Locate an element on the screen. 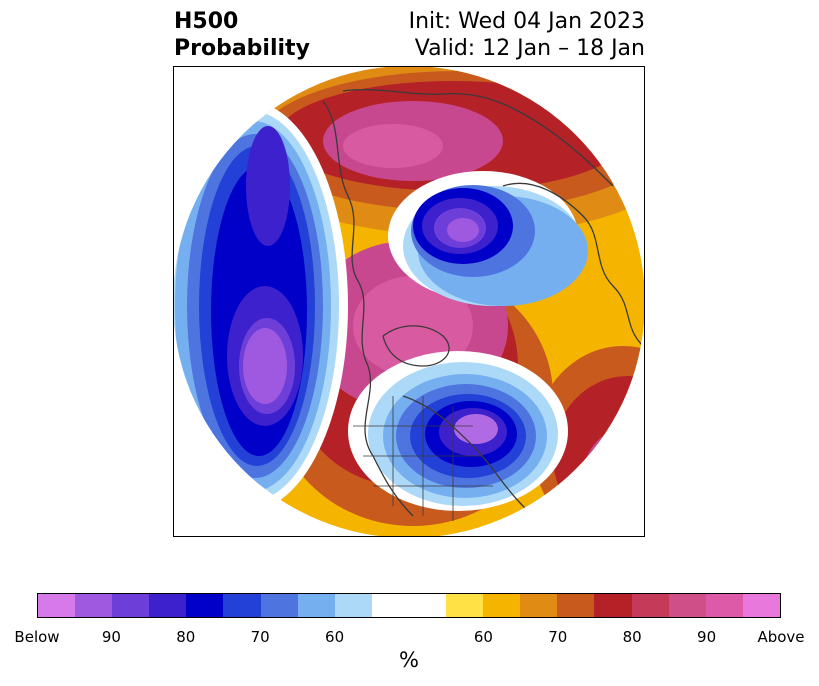 This screenshot has width=819, height=686. valid-range: Valid: 12 Jan – 18 Jan is located at coordinates (529, 48).